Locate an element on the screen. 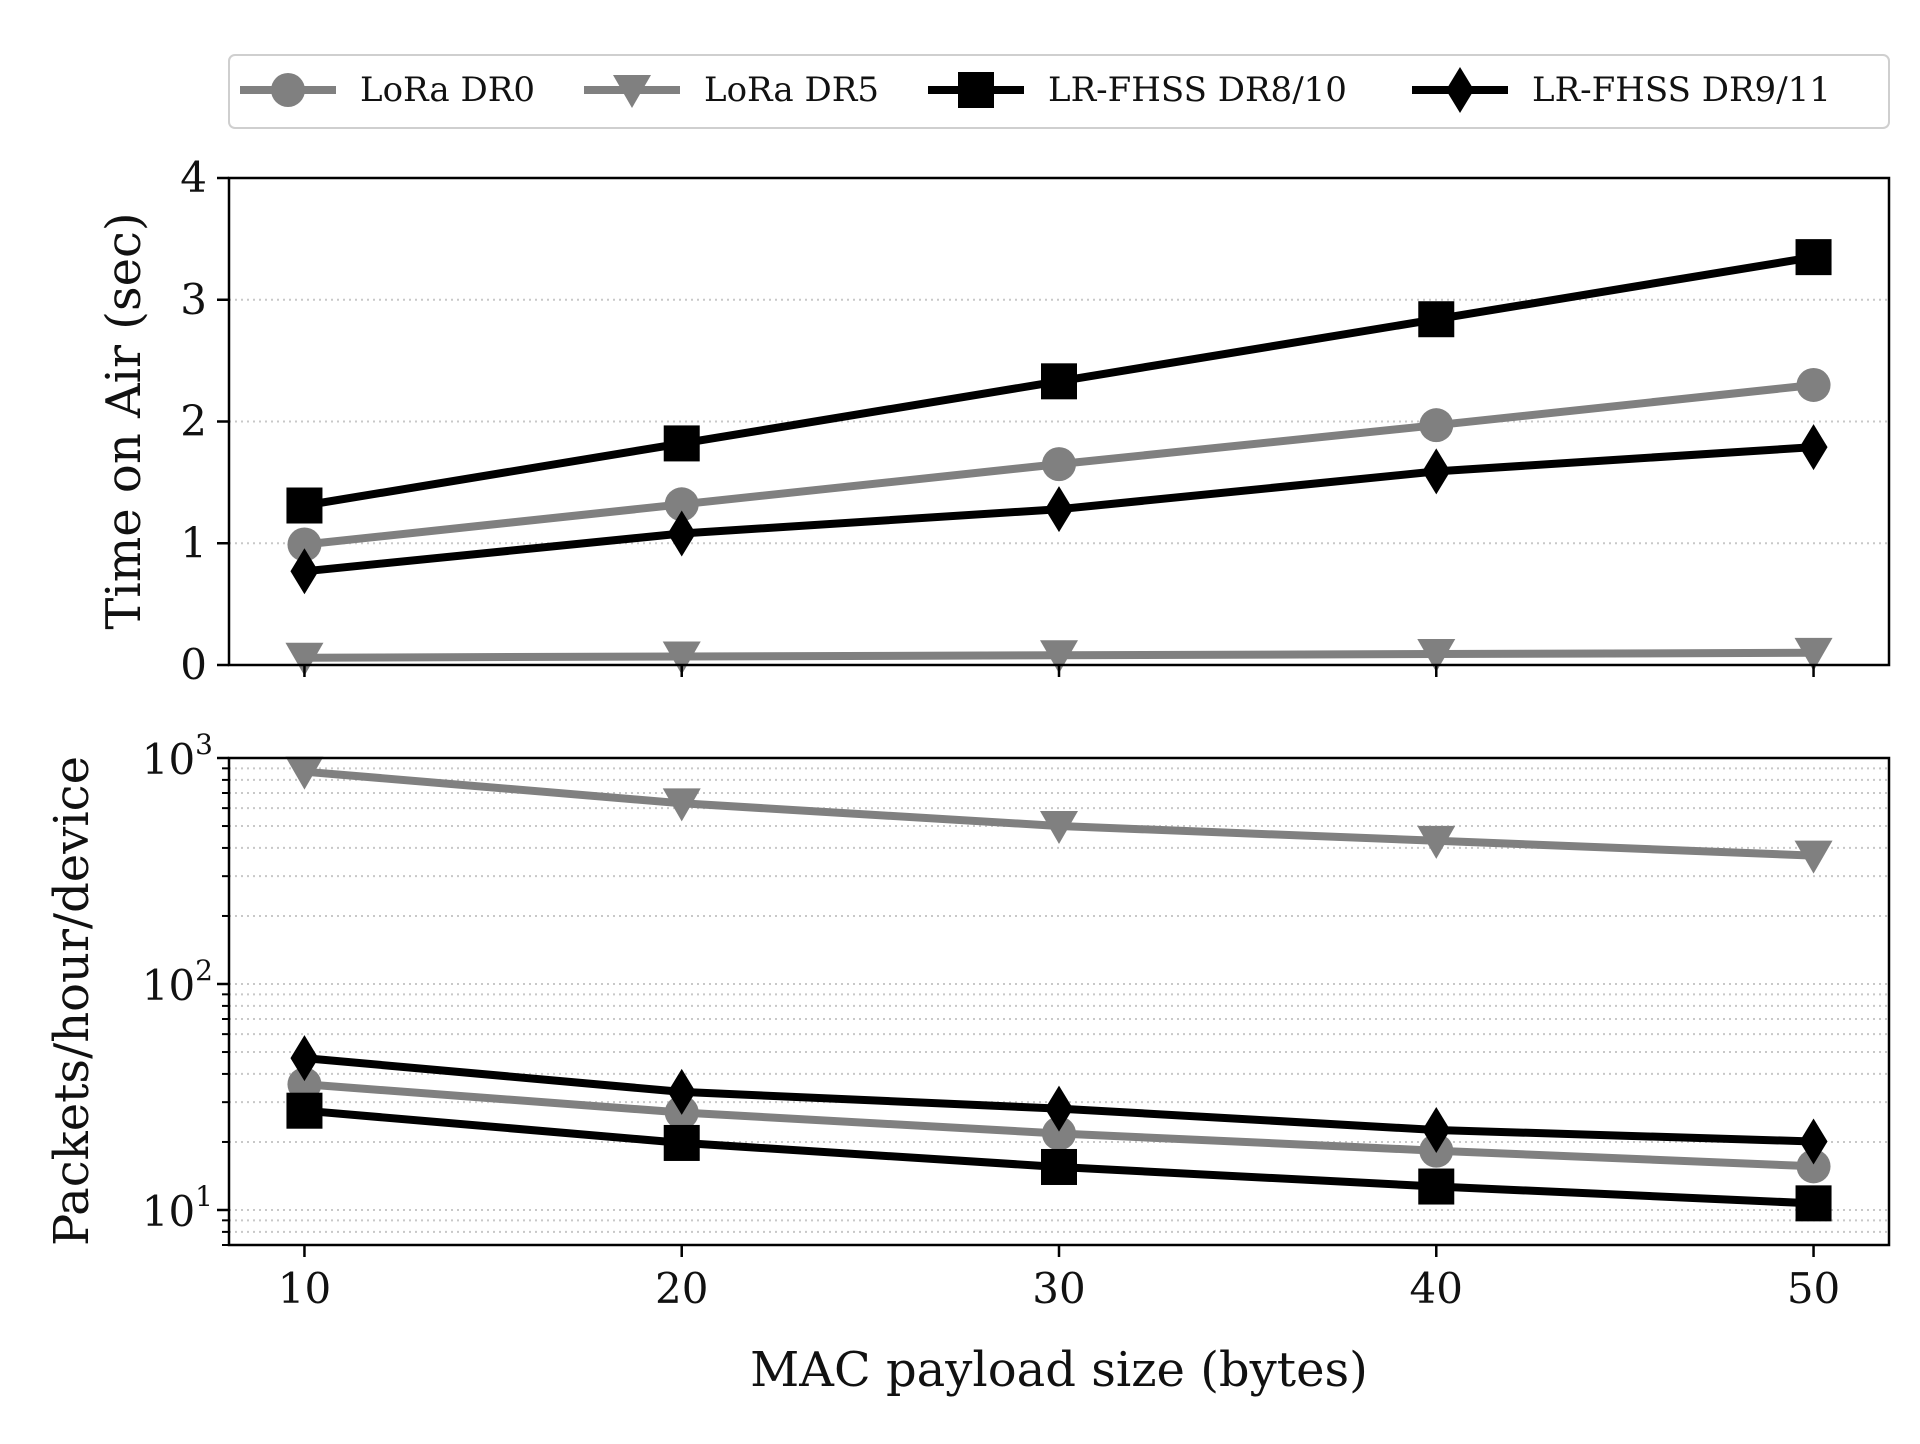 Image resolution: width=1920 pixels, height=1444 pixels. top-x-ticks is located at coordinates (1059, 671).